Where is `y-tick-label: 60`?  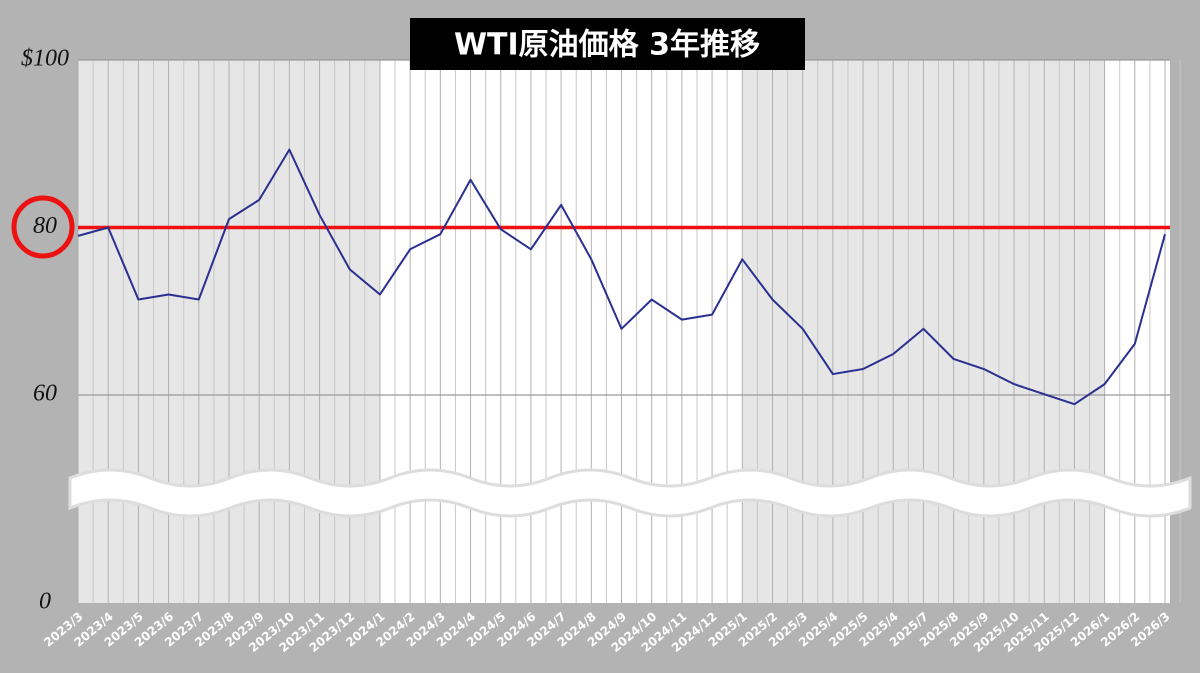 y-tick-label: 60 is located at coordinates (45, 394).